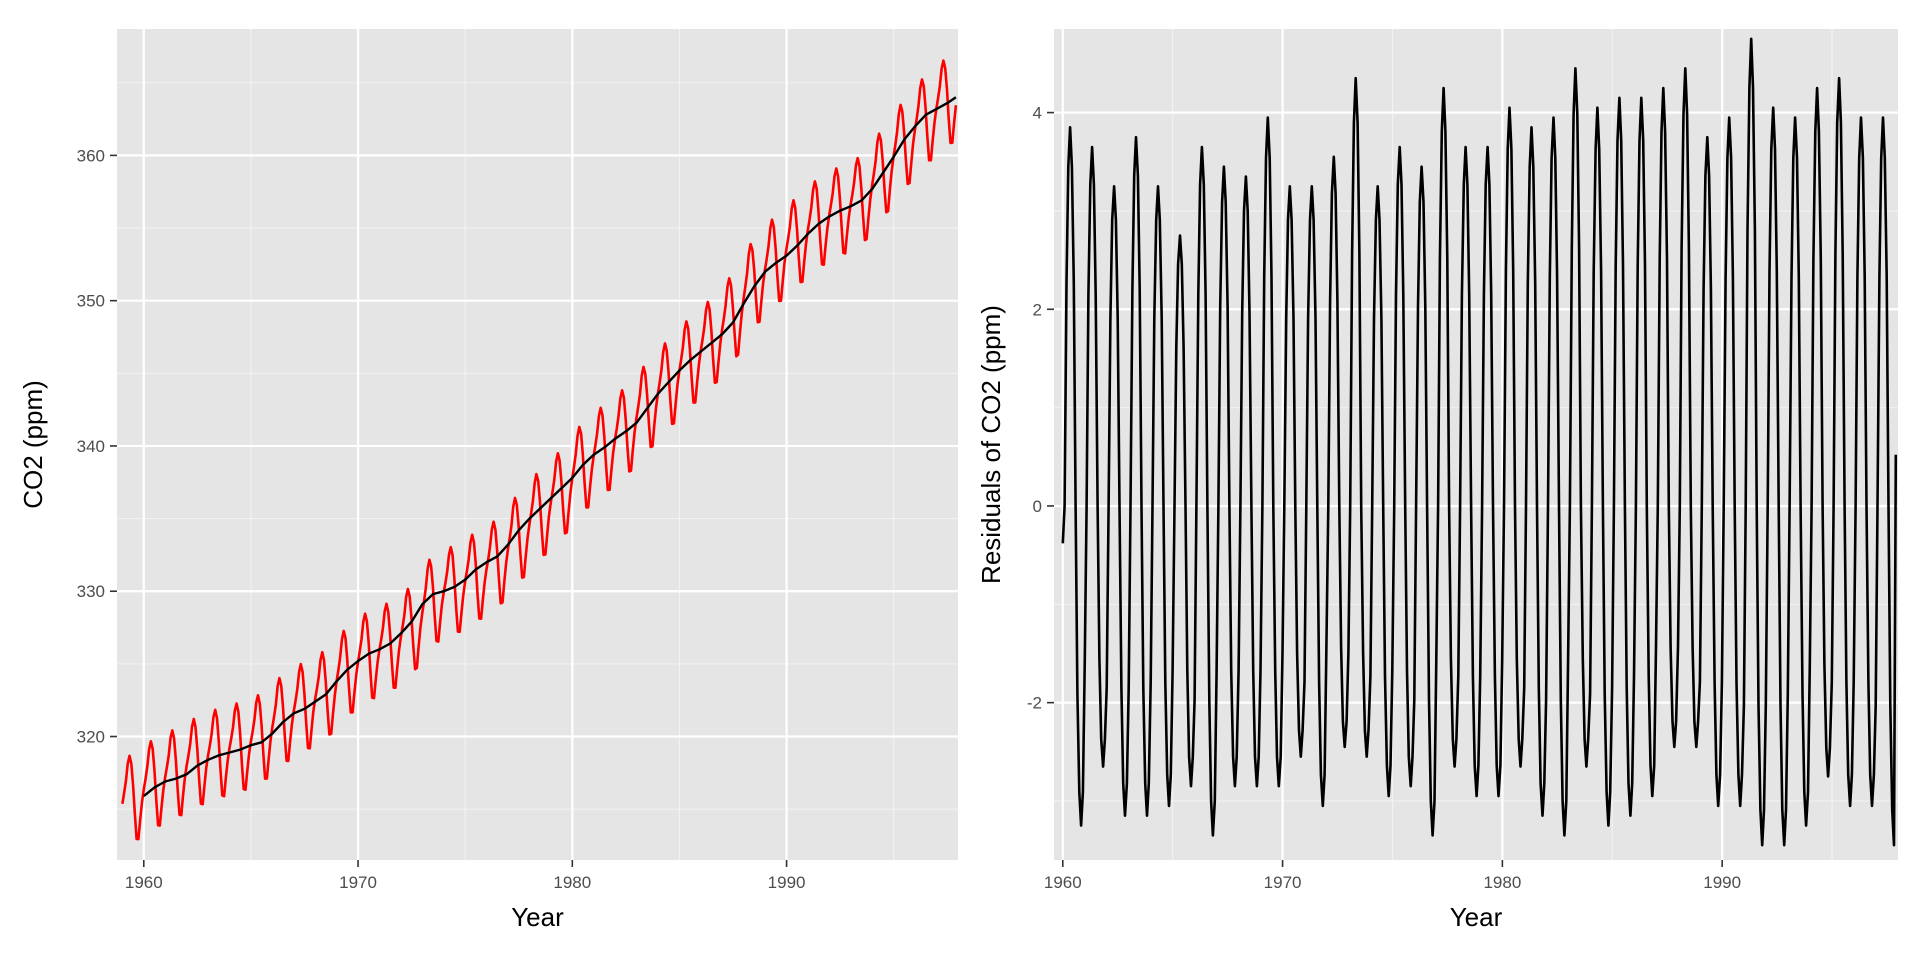 This screenshot has width=1920, height=965. I want to click on y-tick-label: 0, so click(1037, 506).